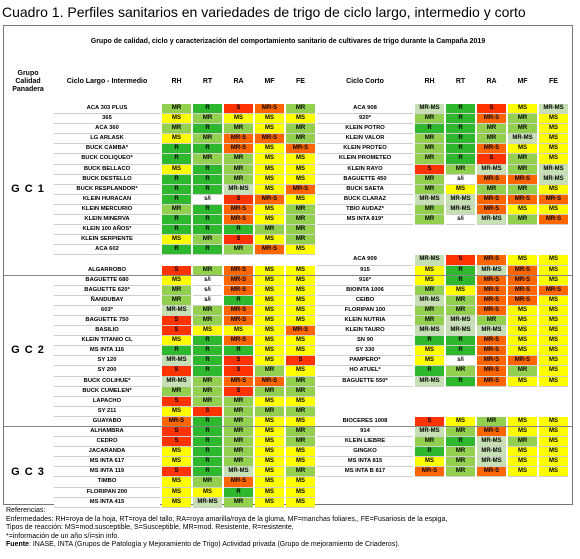  Describe the element at coordinates (107, 492) in the screenshot. I see `cultivar-name-long-cycle: FLORIPAN 200` at that location.